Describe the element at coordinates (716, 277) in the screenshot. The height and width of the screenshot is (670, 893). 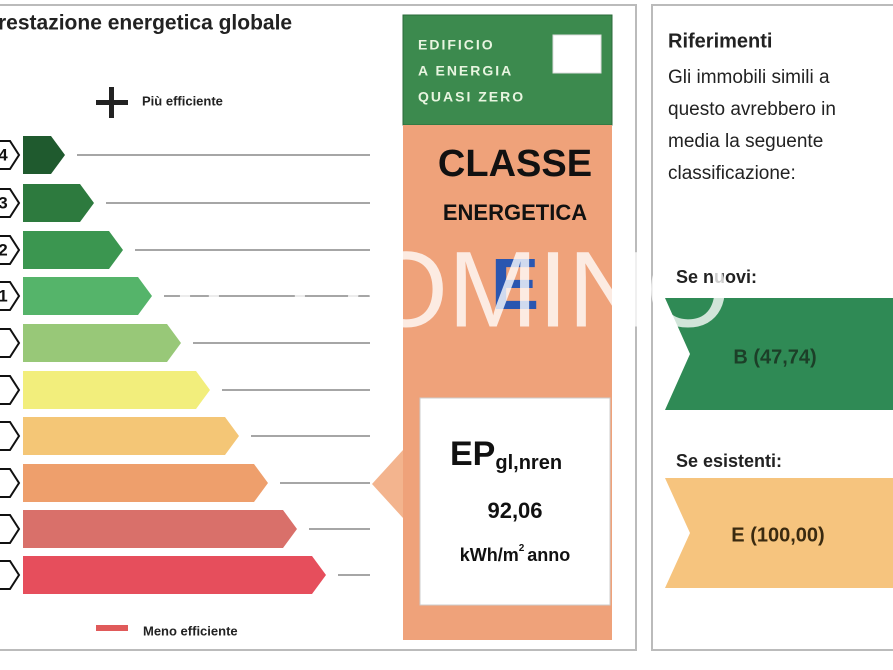
I see `new-label: Se nuovi:` at that location.